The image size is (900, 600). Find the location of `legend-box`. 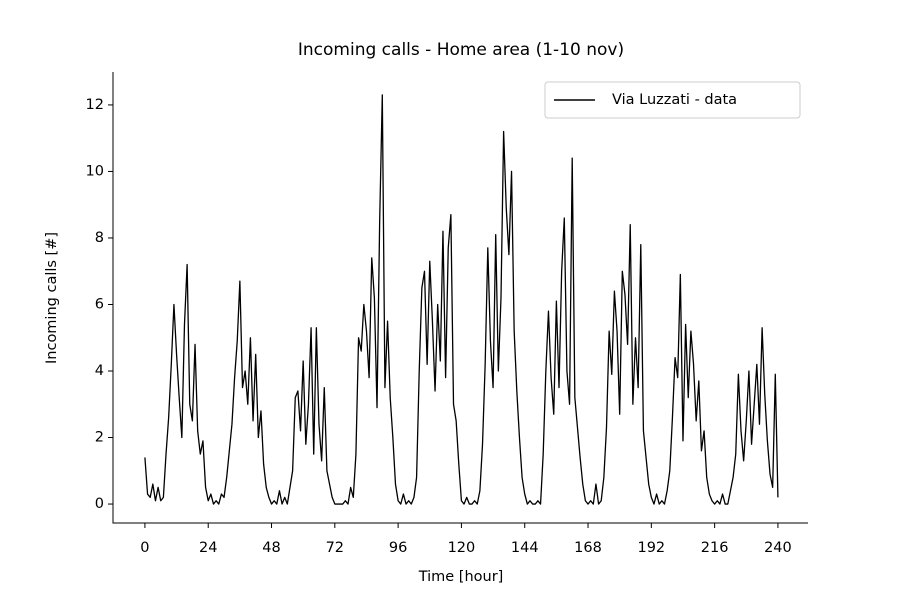

legend-box is located at coordinates (672, 100).